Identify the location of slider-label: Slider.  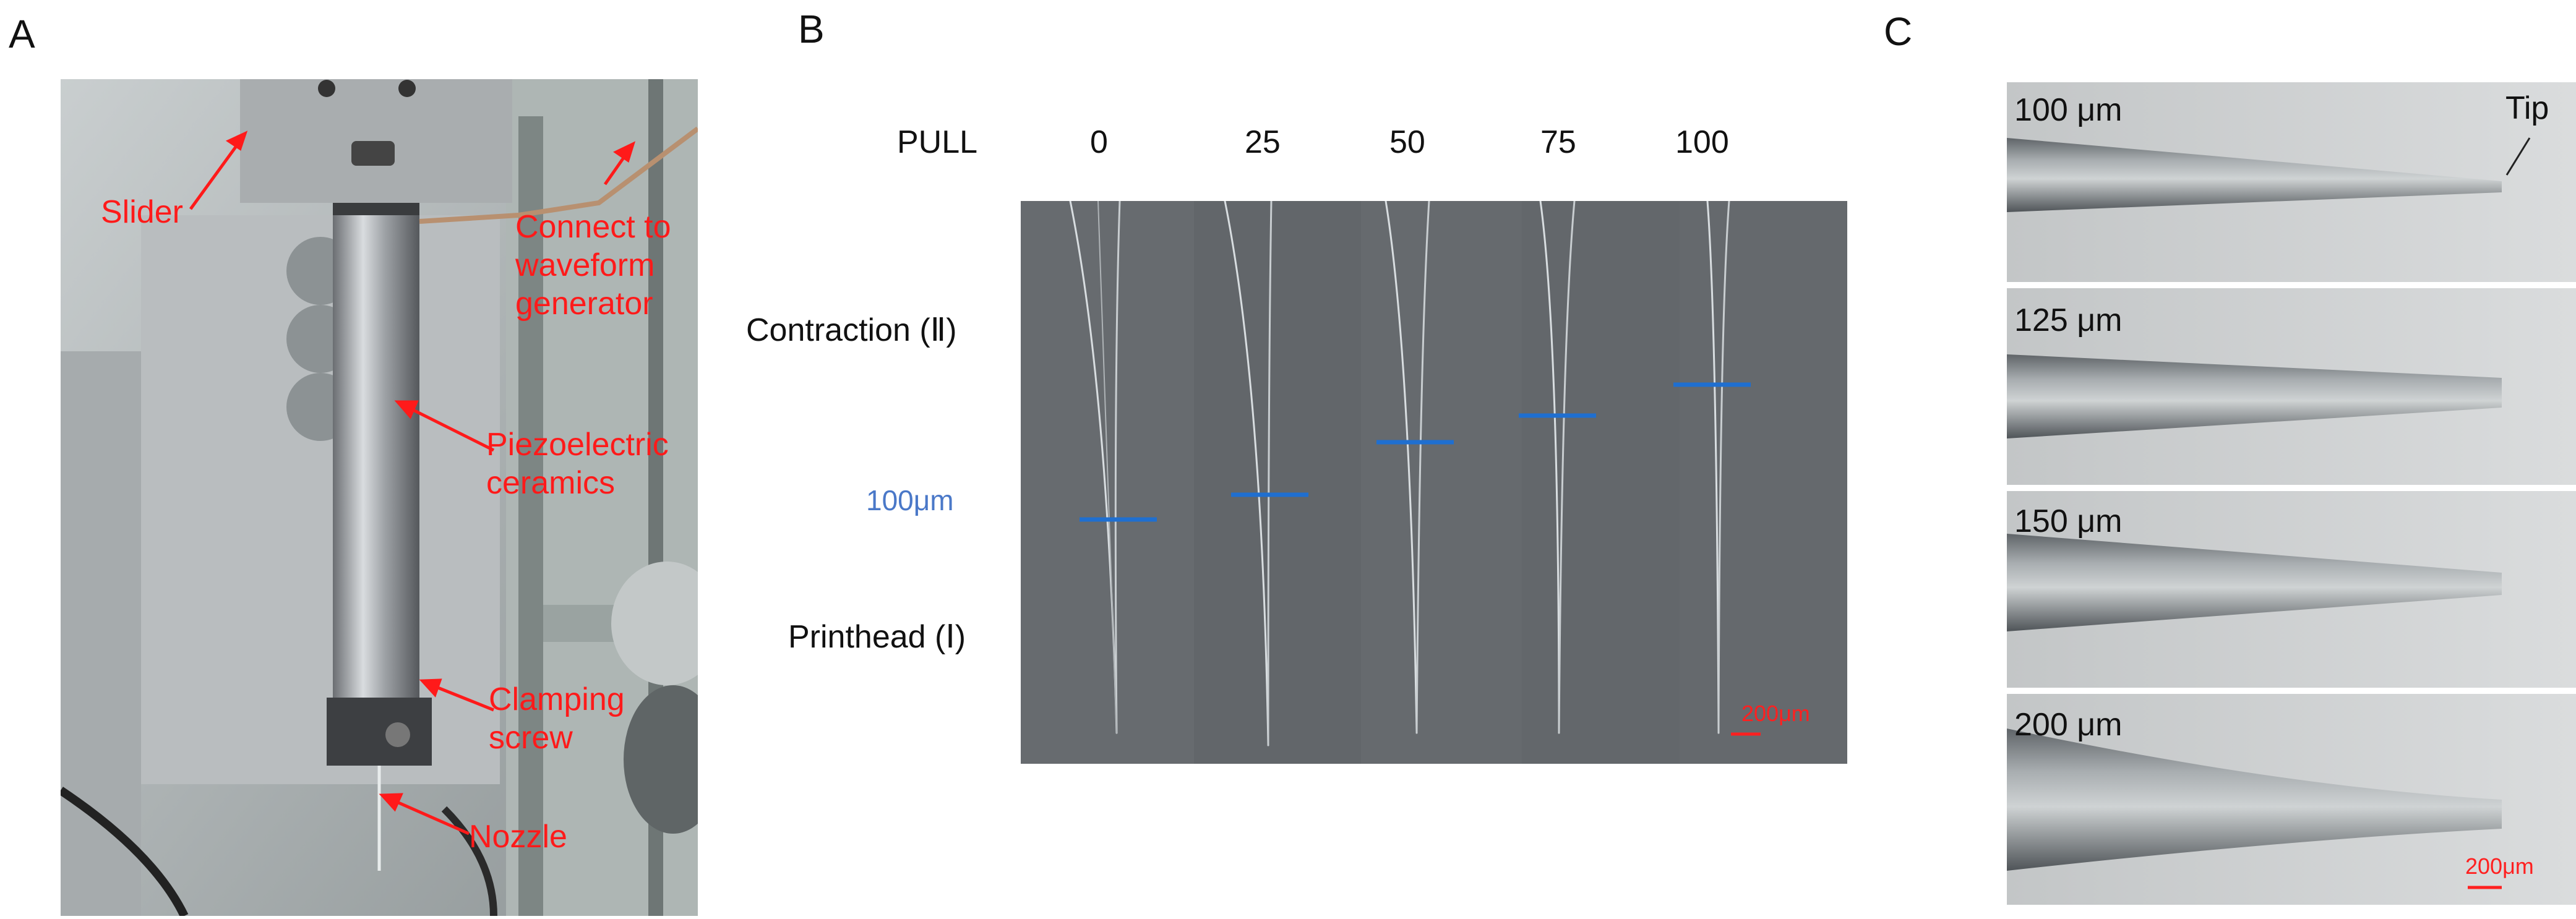
(142, 212).